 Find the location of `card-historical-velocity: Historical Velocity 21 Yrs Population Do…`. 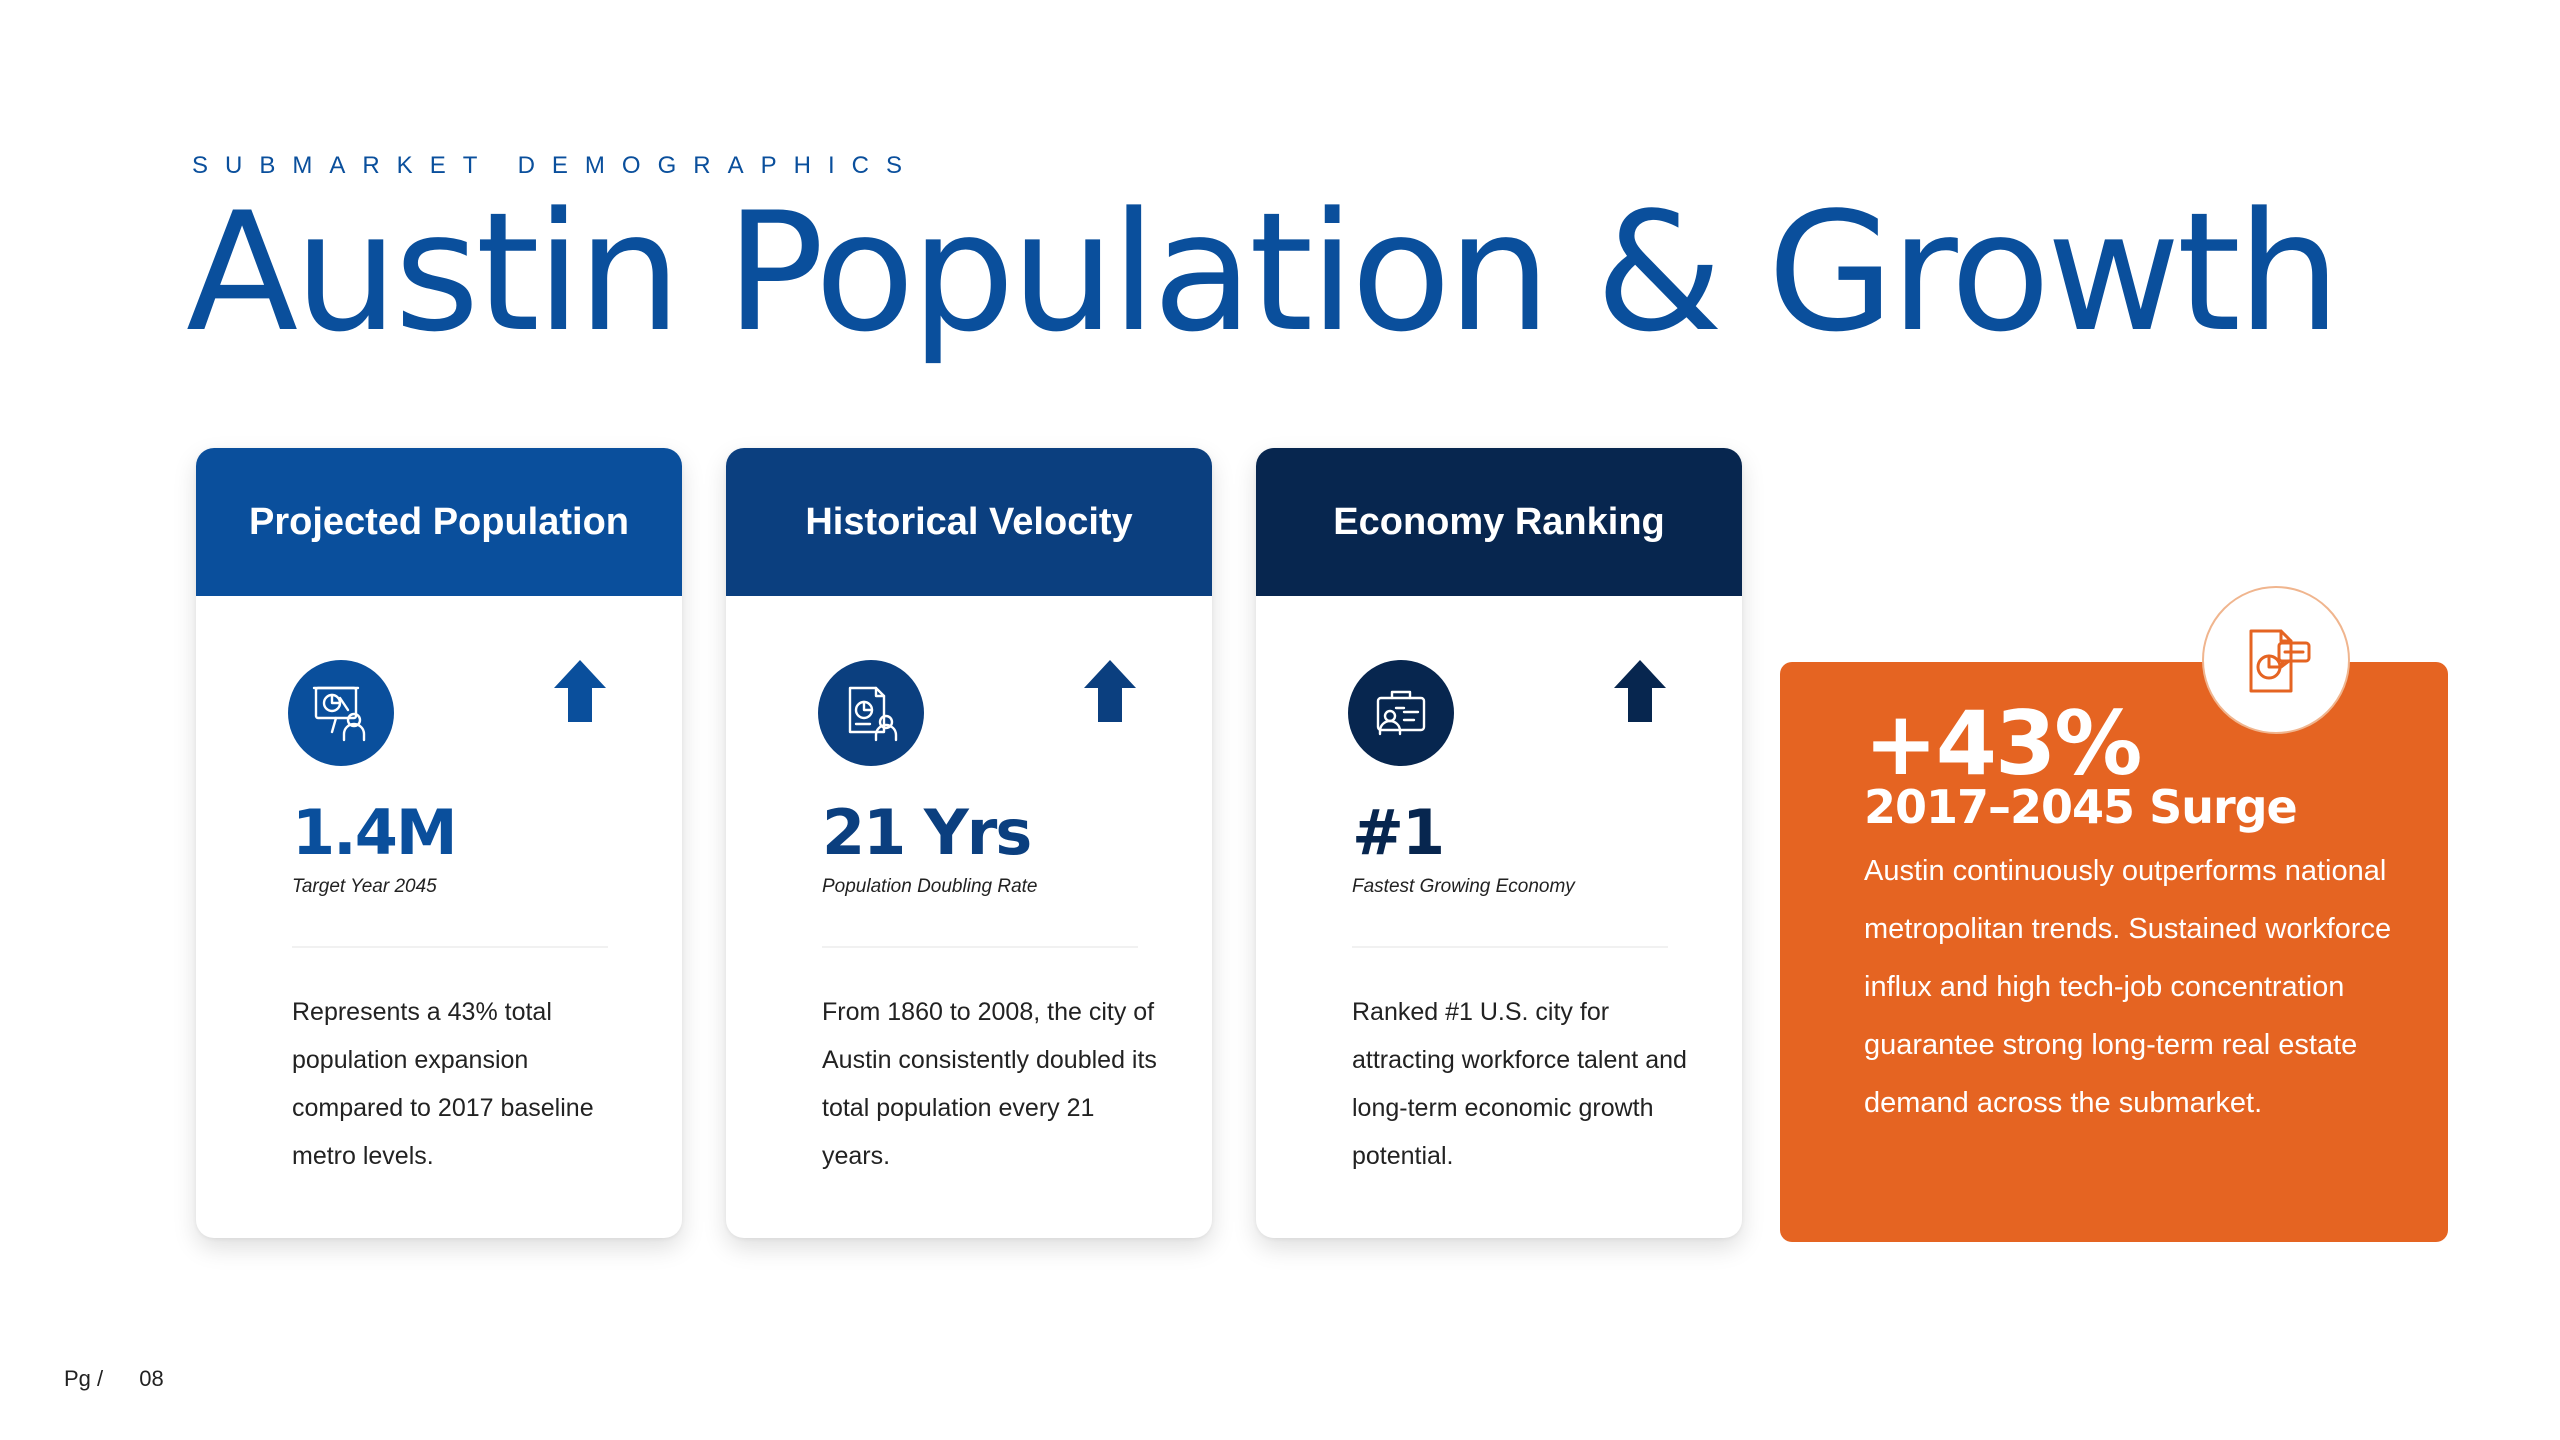

card-historical-velocity: Historical Velocity 21 Yrs Population Do… is located at coordinates (969, 843).